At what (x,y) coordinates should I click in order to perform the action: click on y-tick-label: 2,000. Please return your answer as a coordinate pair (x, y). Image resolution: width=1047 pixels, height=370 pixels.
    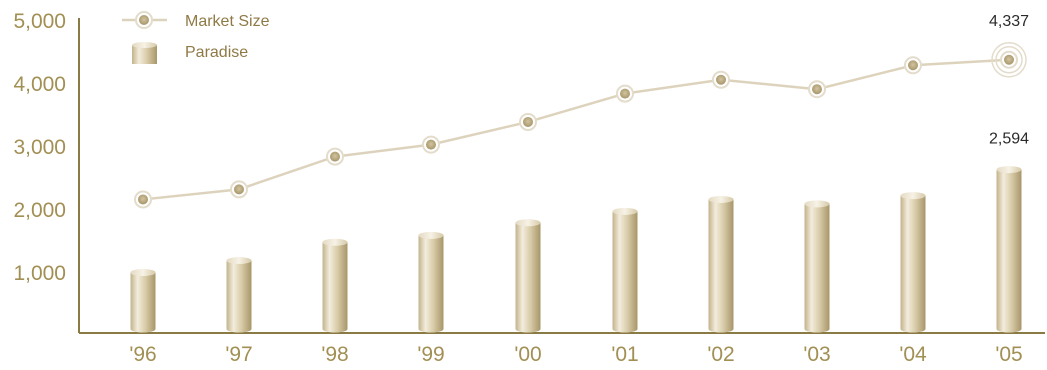
    Looking at the image, I should click on (39, 210).